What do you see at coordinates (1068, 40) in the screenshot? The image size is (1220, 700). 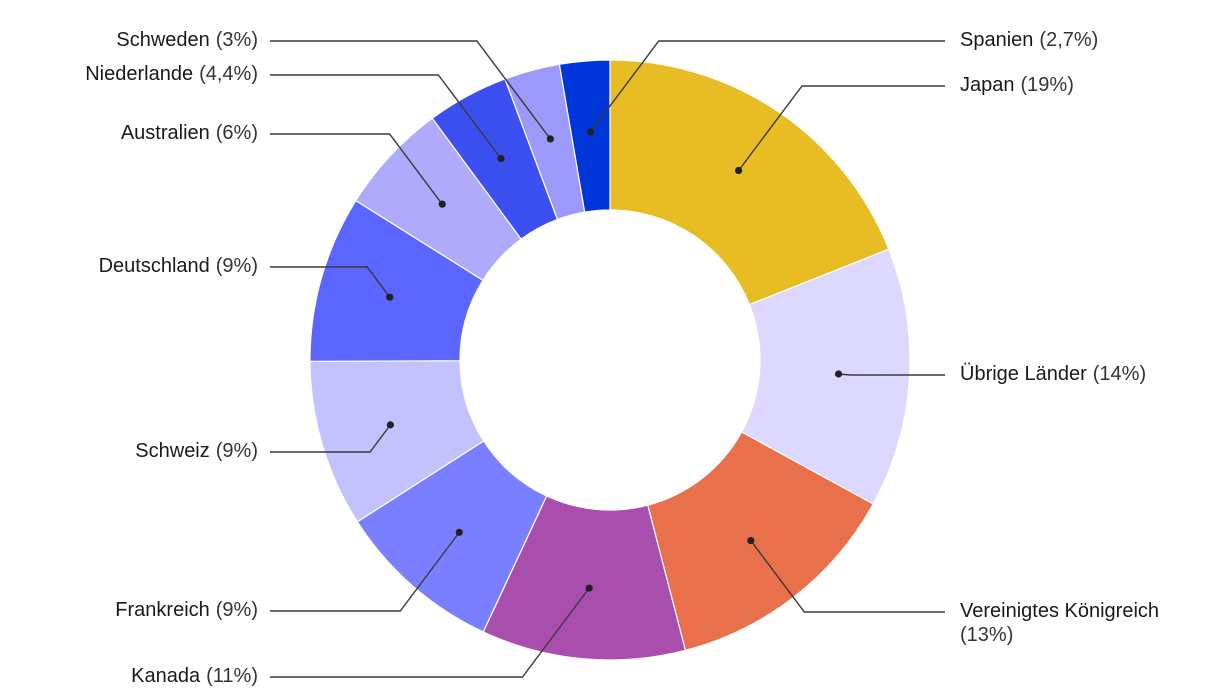 I see `slice-percent: (2,7%)` at bounding box center [1068, 40].